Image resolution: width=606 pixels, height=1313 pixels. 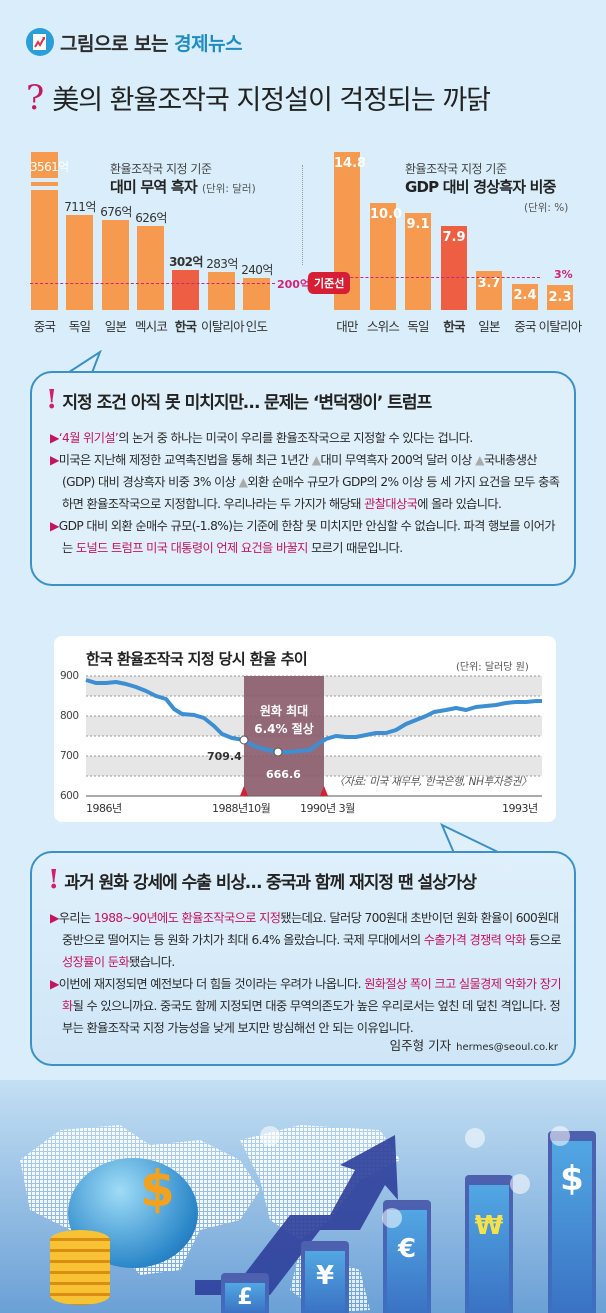 I want to click on cat-taiwan: 대만, so click(x=347, y=326).